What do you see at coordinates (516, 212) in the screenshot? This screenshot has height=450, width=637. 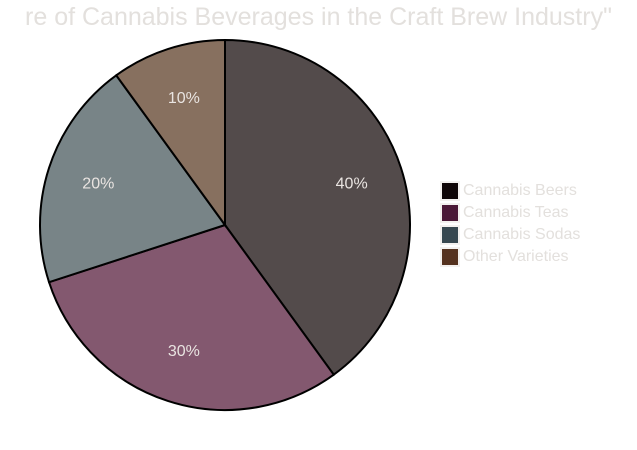 I see `legend-label: Cannabis Teas` at bounding box center [516, 212].